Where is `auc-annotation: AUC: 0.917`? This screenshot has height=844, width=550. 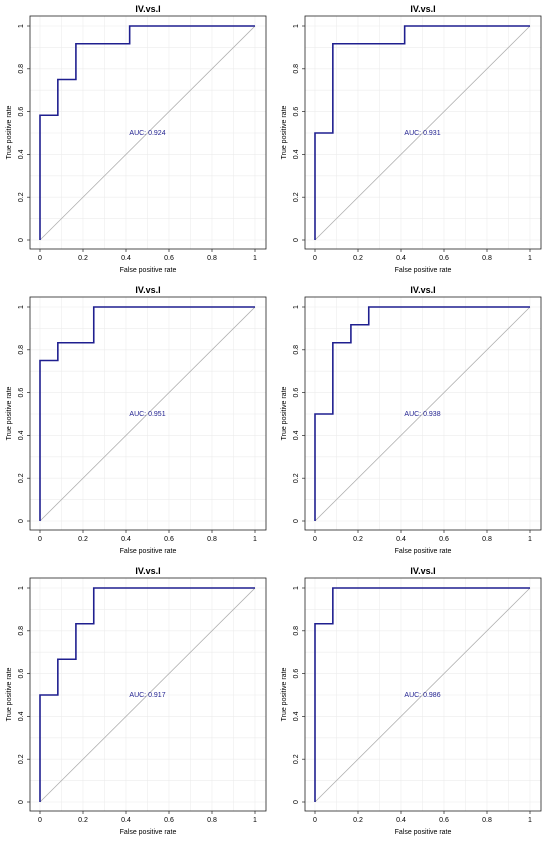 auc-annotation: AUC: 0.917 is located at coordinates (147, 695).